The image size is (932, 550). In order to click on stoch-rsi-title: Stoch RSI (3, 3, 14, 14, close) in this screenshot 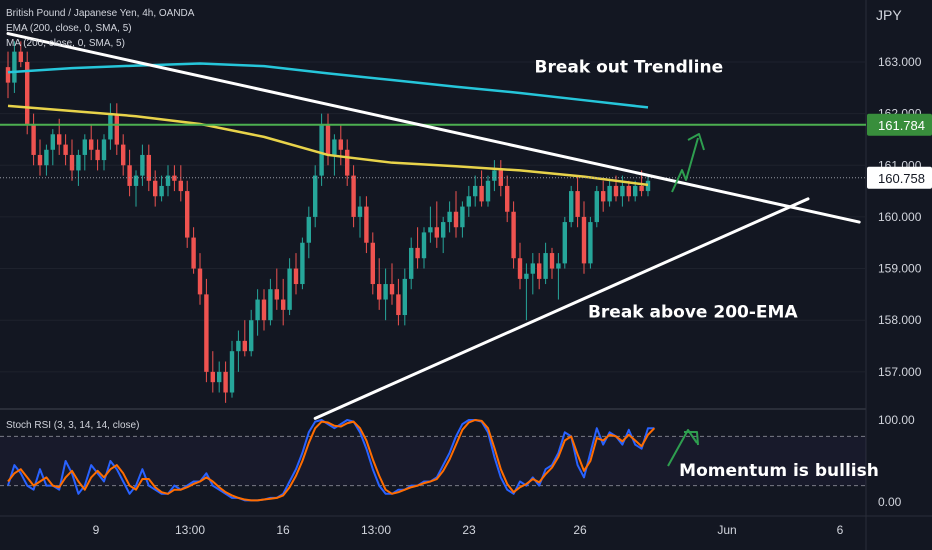, I will do `click(72, 425)`.